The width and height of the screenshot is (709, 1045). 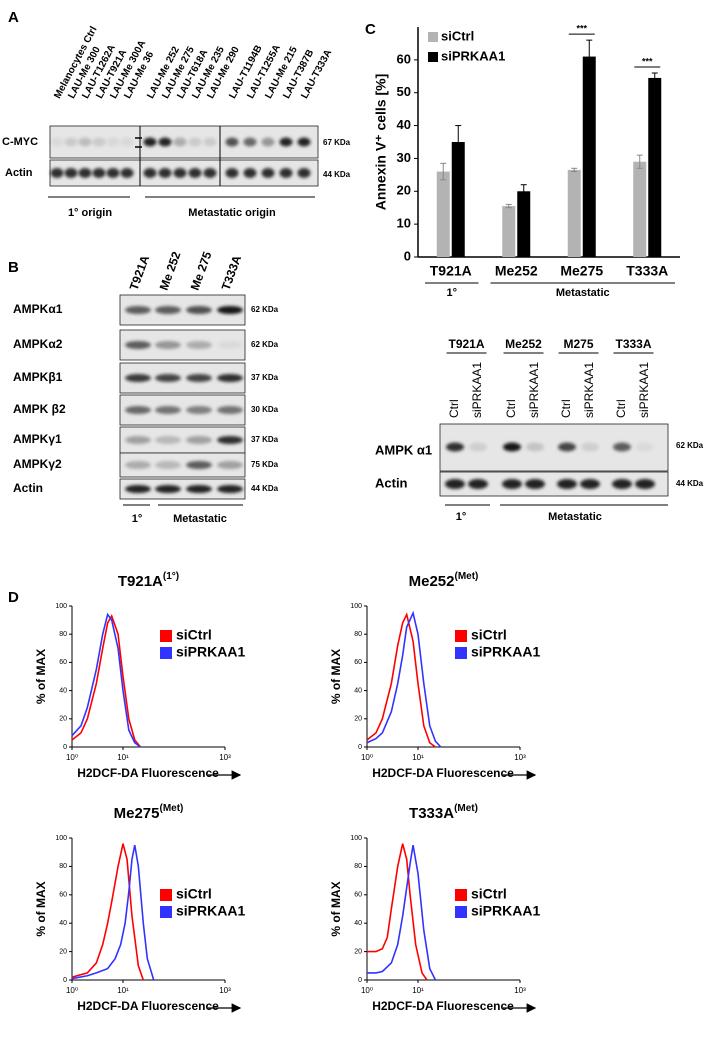 What do you see at coordinates (370, 29) in the screenshot?
I see `panel-label: C` at bounding box center [370, 29].